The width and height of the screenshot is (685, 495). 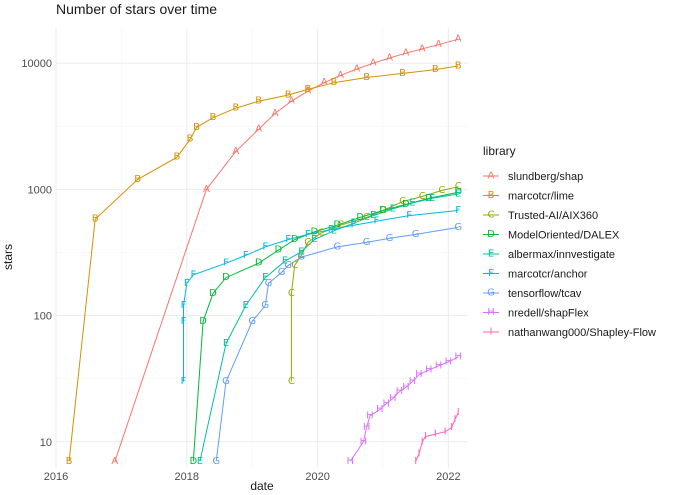 What do you see at coordinates (499, 151) in the screenshot?
I see `legend-title: library` at bounding box center [499, 151].